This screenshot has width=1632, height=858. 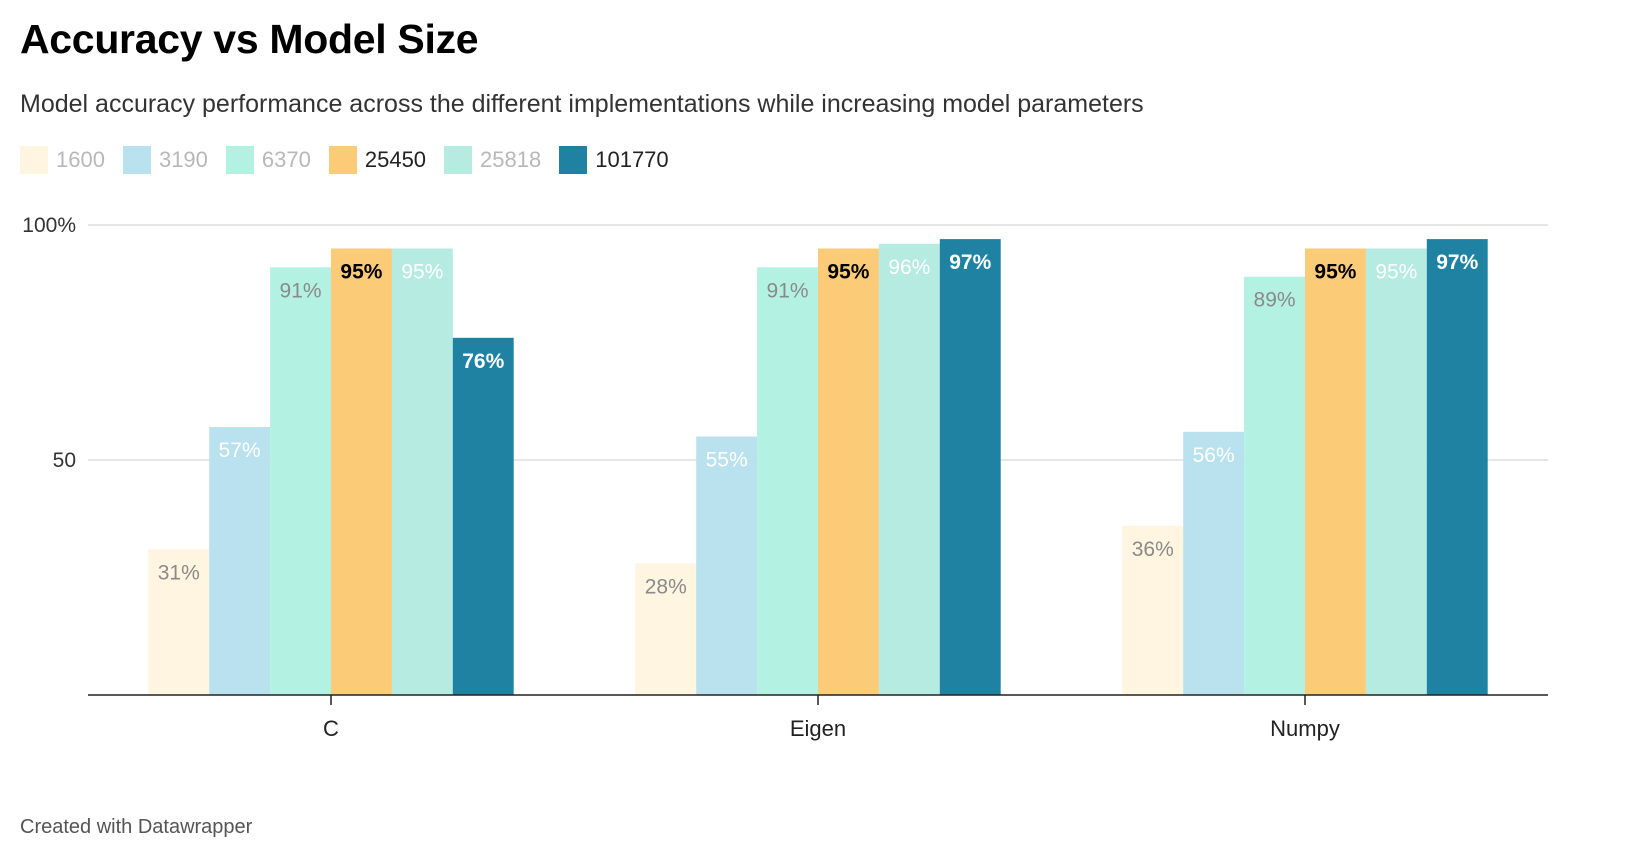 I want to click on legend-item-6370: 6370, so click(x=268, y=160).